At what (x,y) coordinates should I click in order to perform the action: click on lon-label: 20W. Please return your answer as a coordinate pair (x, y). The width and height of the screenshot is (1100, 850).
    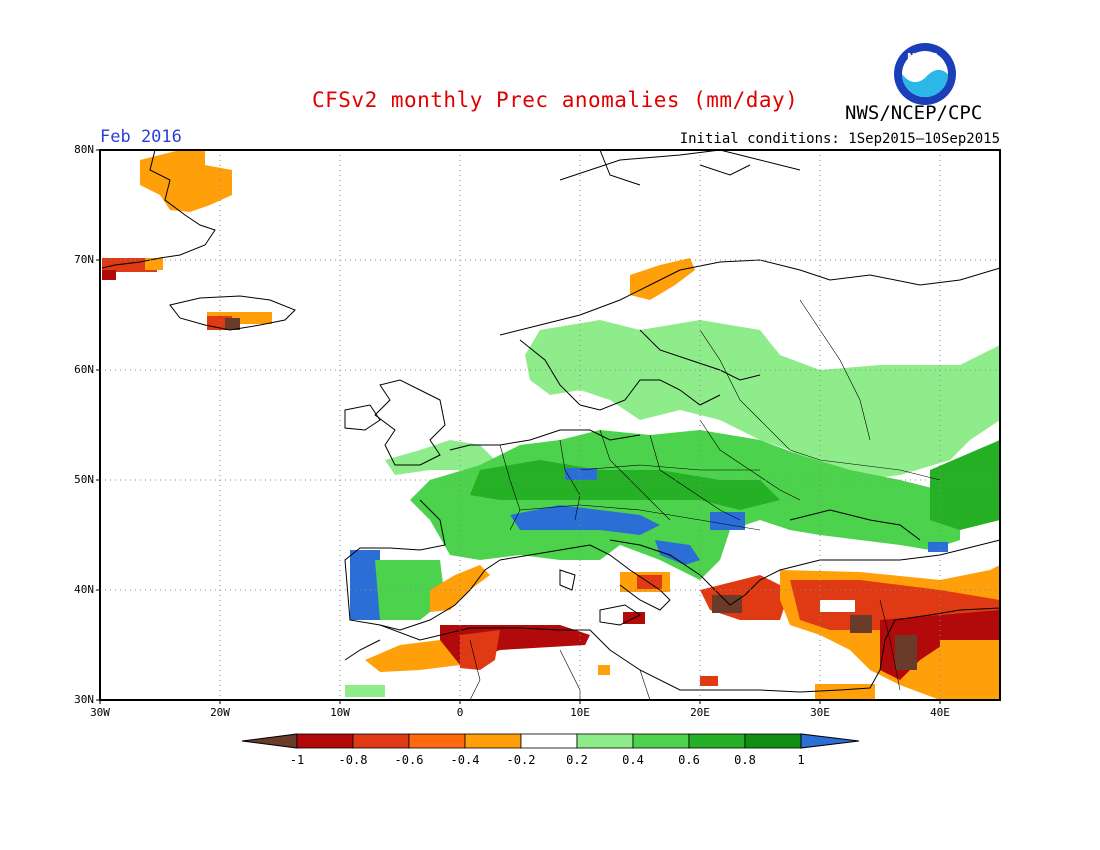
    Looking at the image, I should click on (220, 712).